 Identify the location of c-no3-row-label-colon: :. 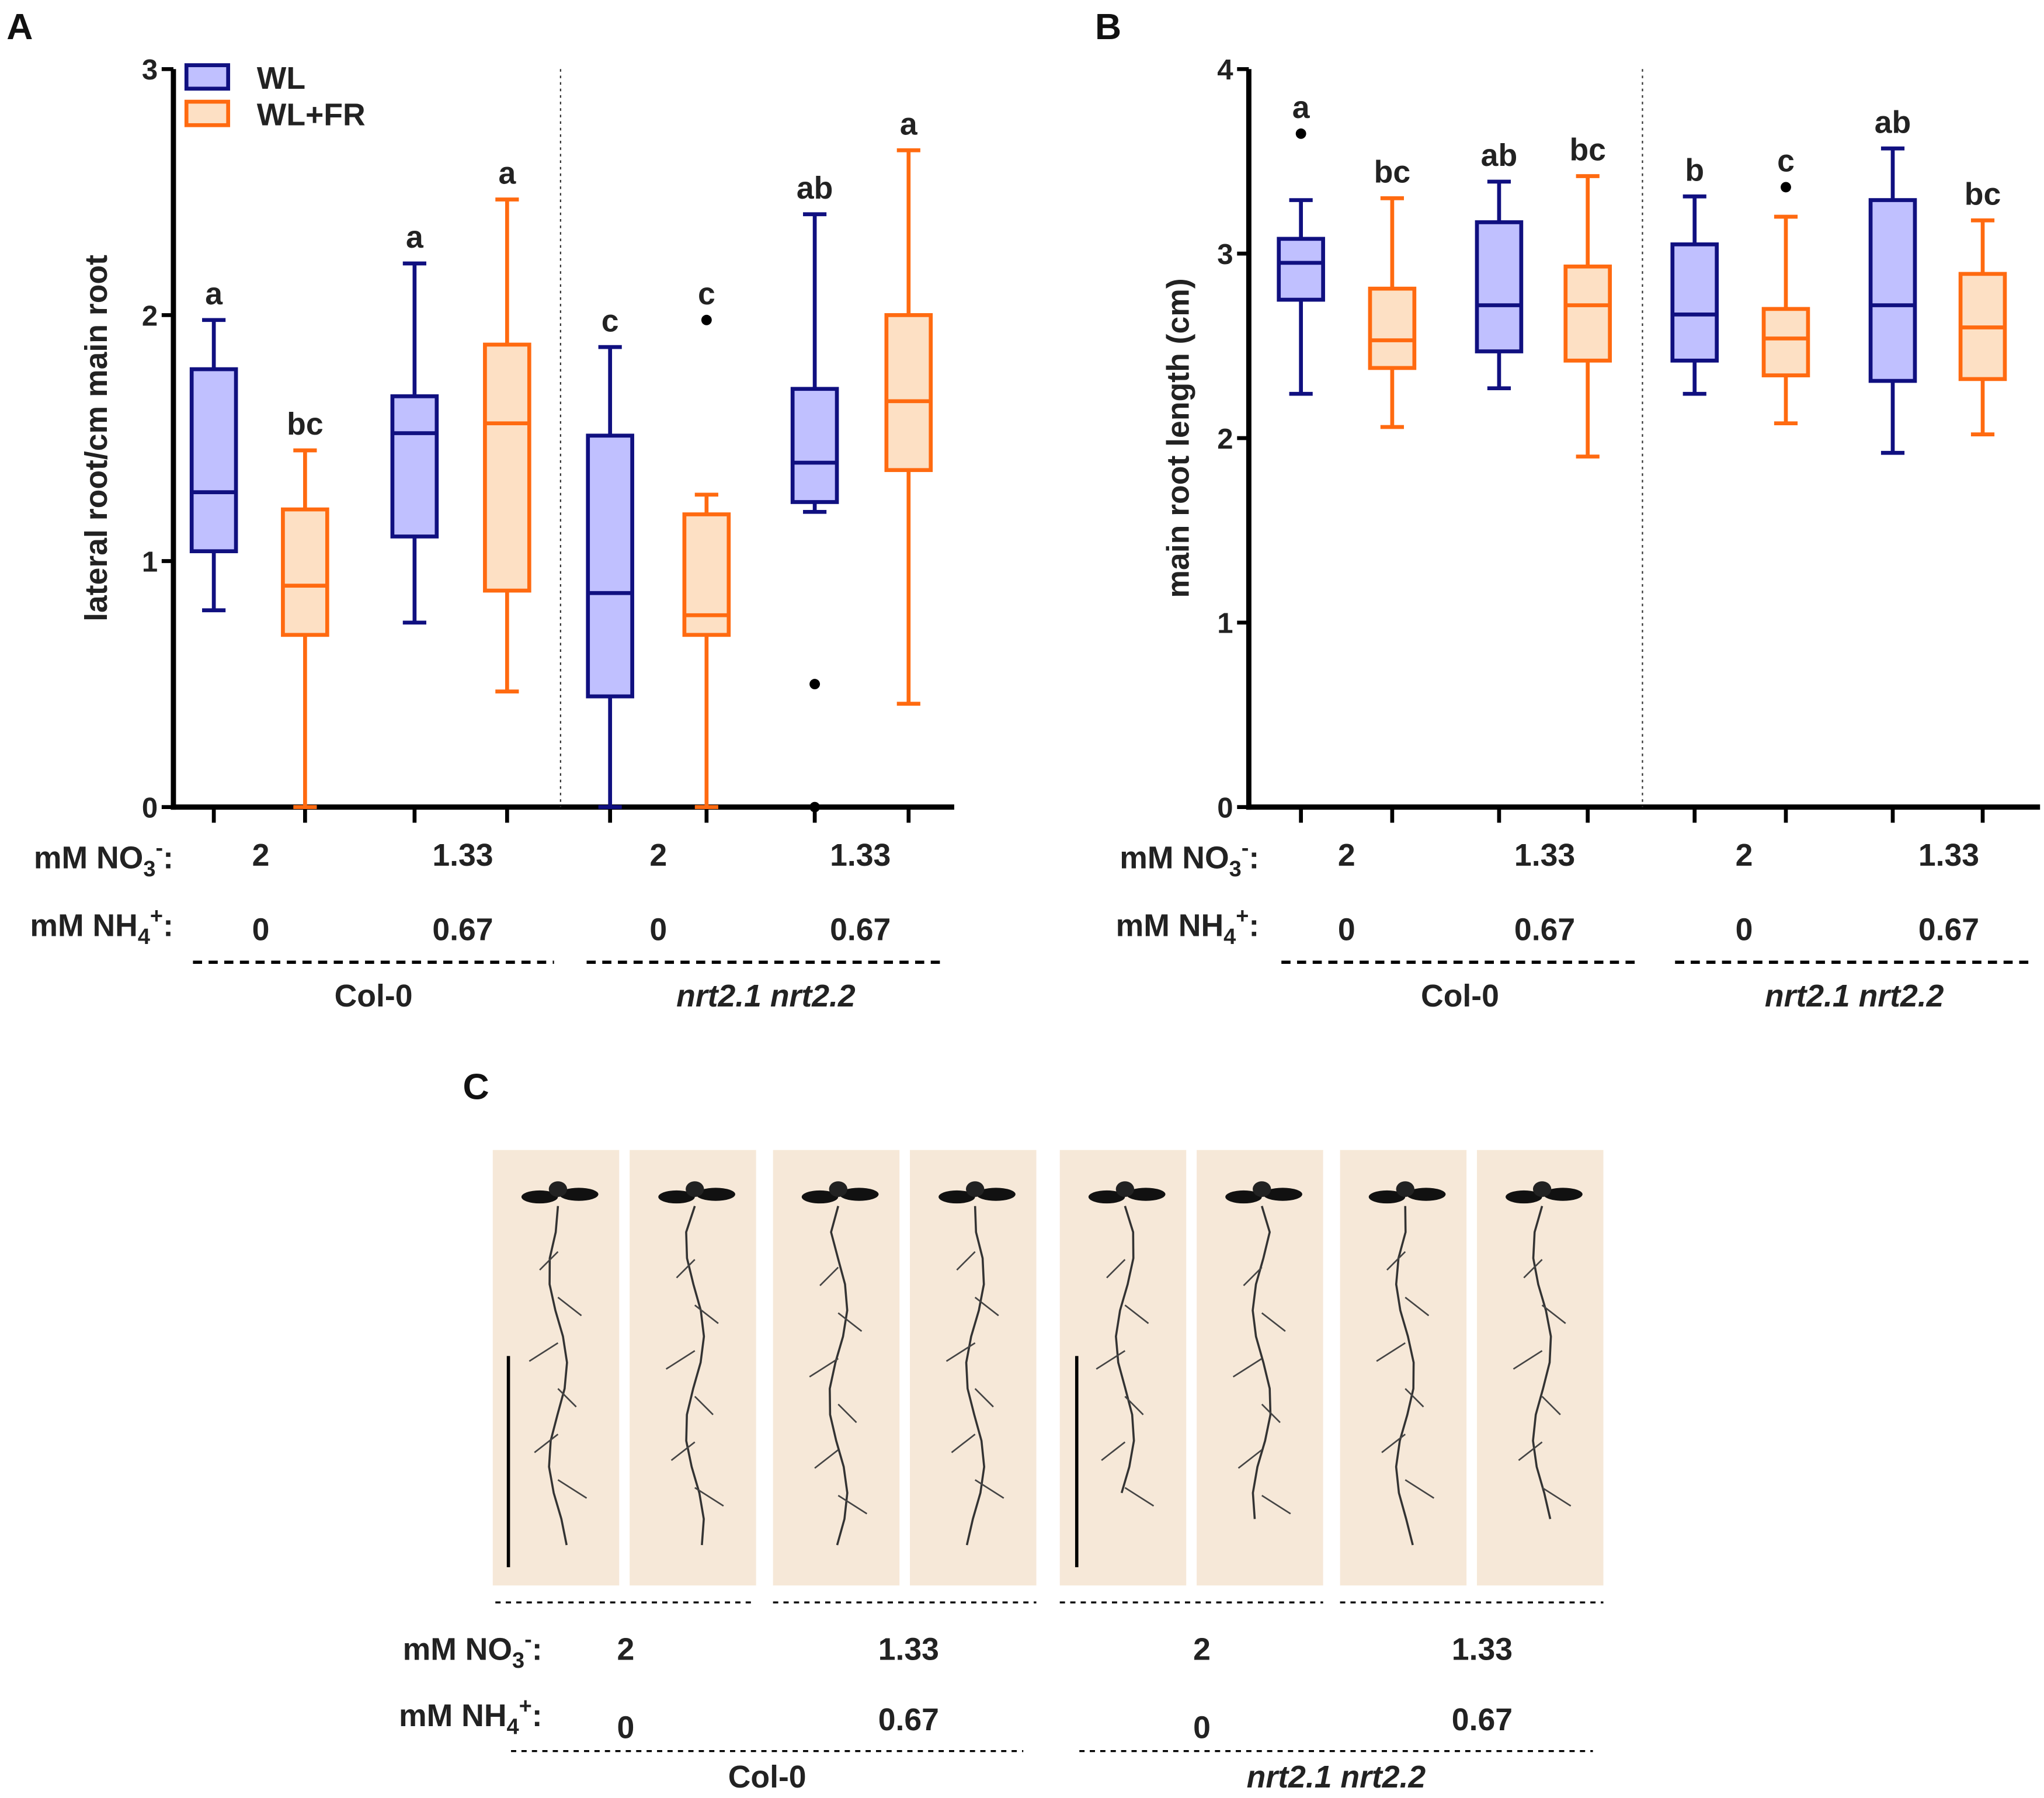
(537, 1649).